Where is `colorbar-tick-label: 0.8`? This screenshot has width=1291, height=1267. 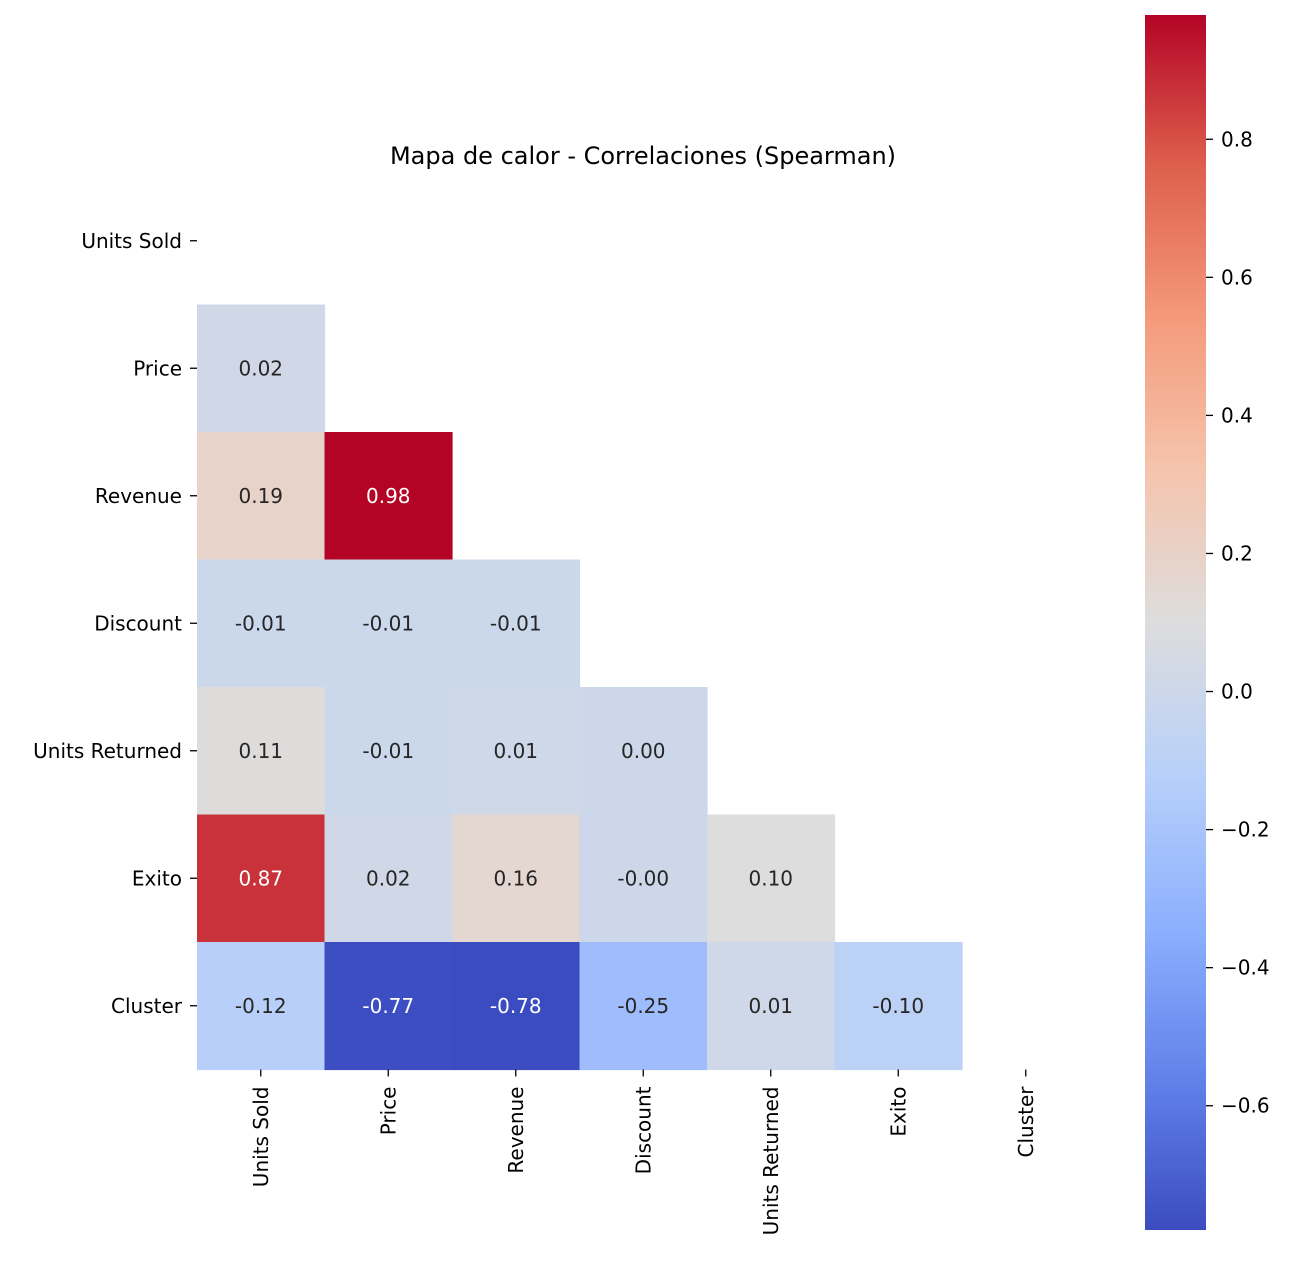
colorbar-tick-label: 0.8 is located at coordinates (1237, 139).